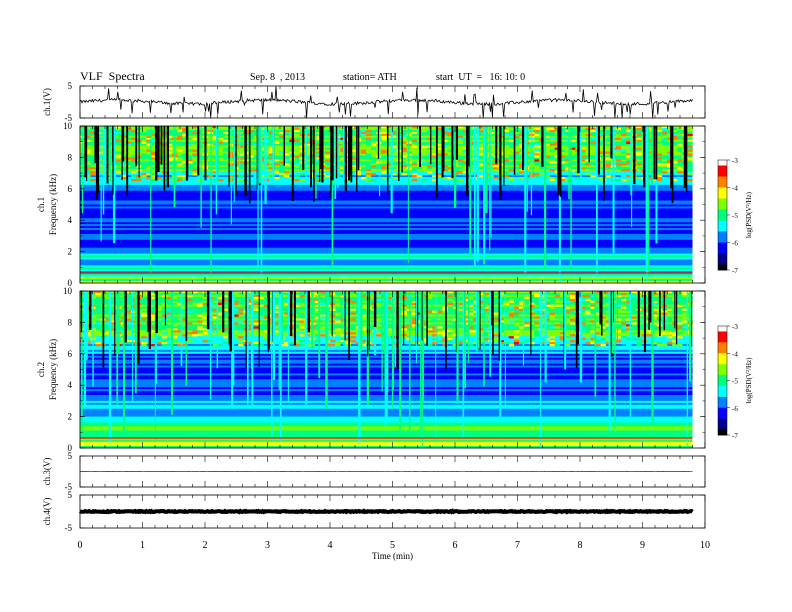 Image resolution: width=792 pixels, height=612 pixels. I want to click on date-label: Sep. 8 , 2013, so click(277, 77).